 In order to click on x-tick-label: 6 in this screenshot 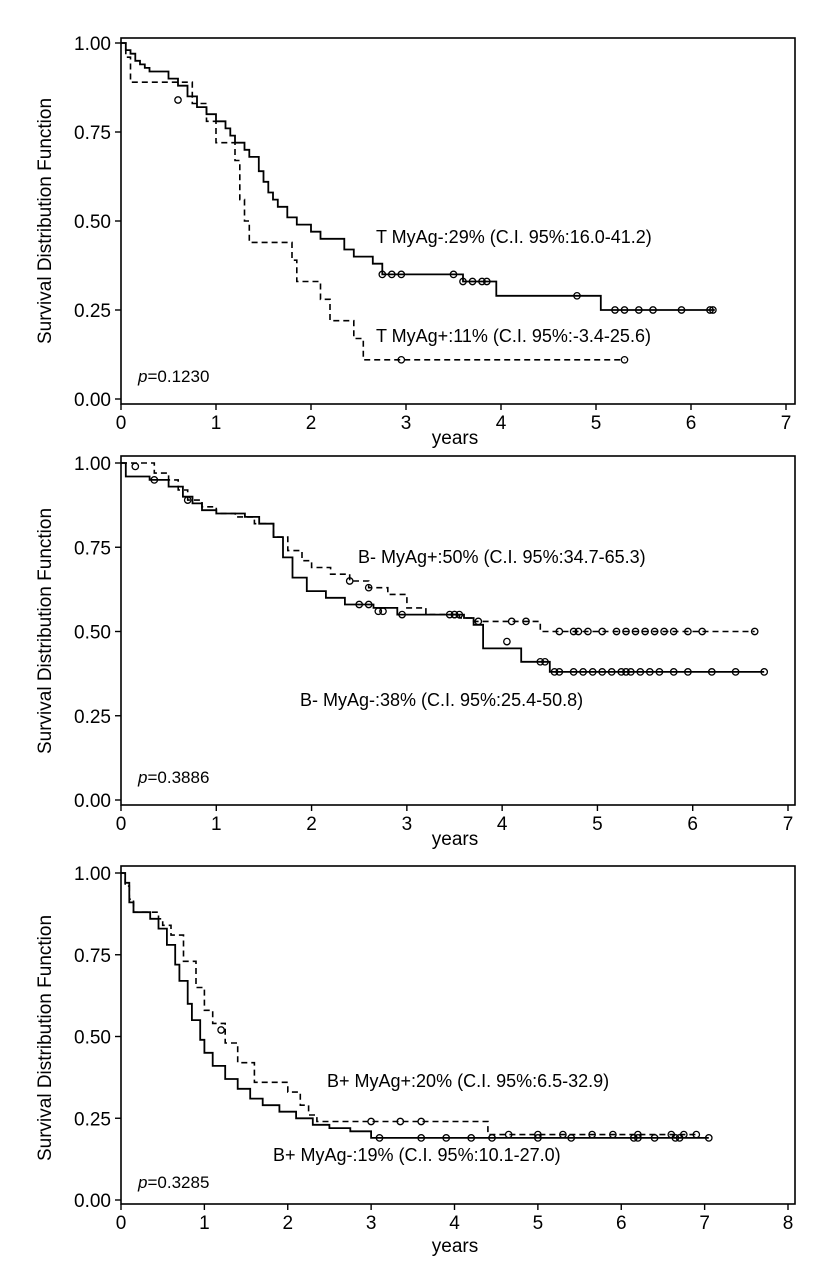, I will do `click(692, 824)`.